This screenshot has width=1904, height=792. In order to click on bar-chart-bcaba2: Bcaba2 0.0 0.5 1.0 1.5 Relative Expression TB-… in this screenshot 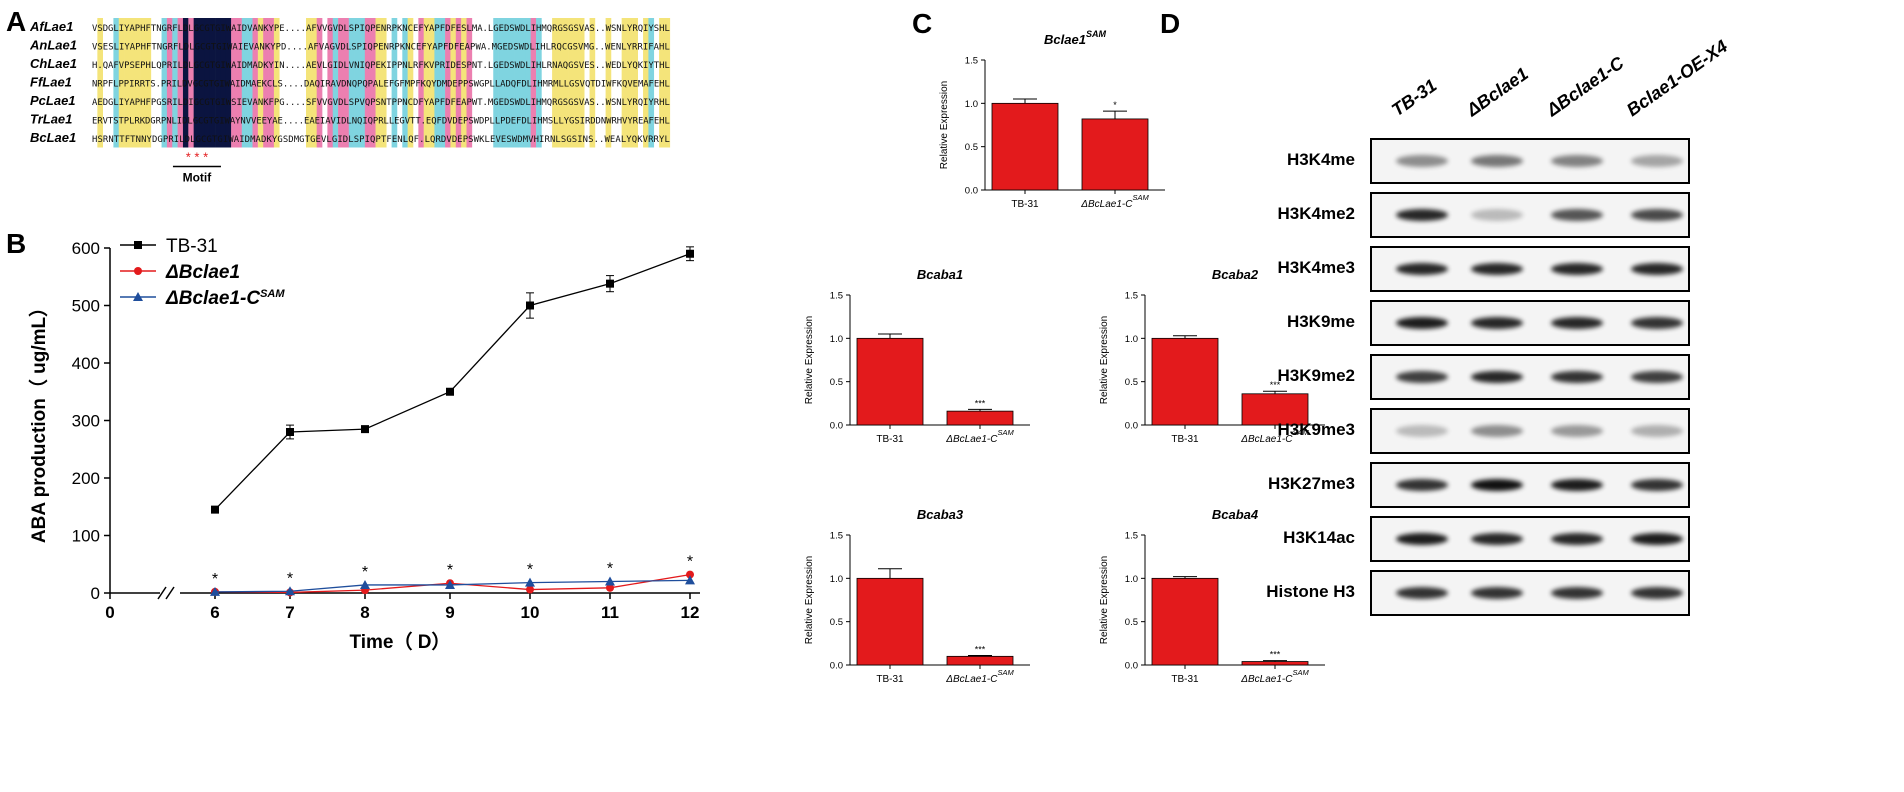, I will do `click(1212, 356)`.